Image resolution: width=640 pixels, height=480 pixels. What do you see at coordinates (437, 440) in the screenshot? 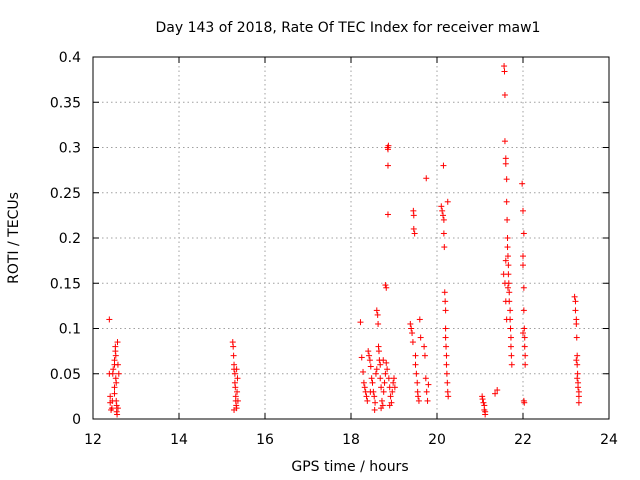
I see `x-tick-label: 20` at bounding box center [437, 440].